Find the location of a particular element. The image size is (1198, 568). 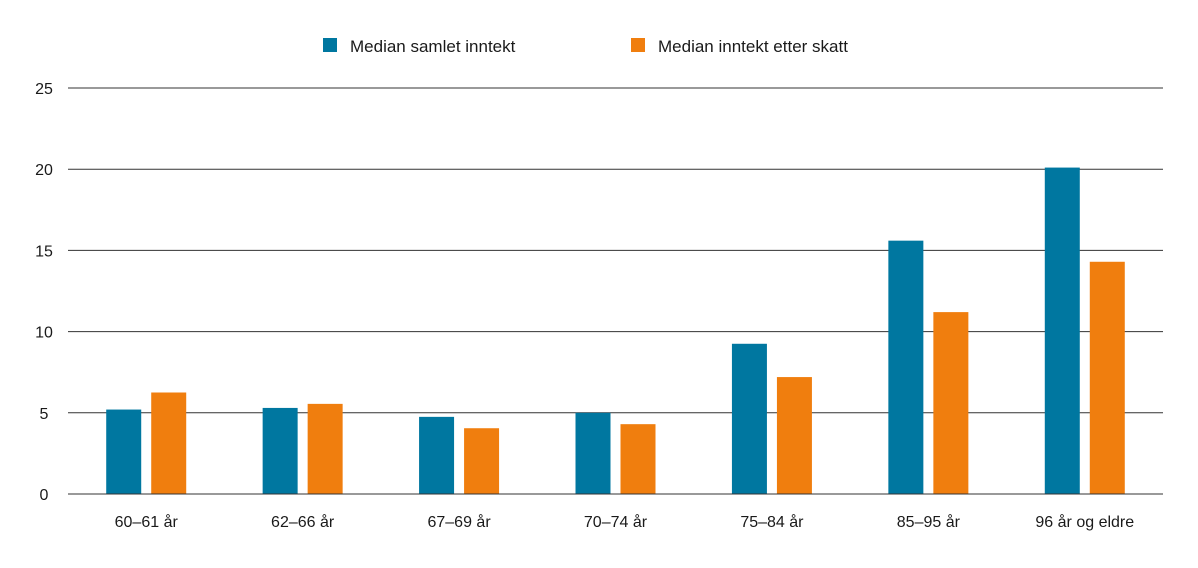

legend-label-0: Median samlet inntekt is located at coordinates (433, 46).